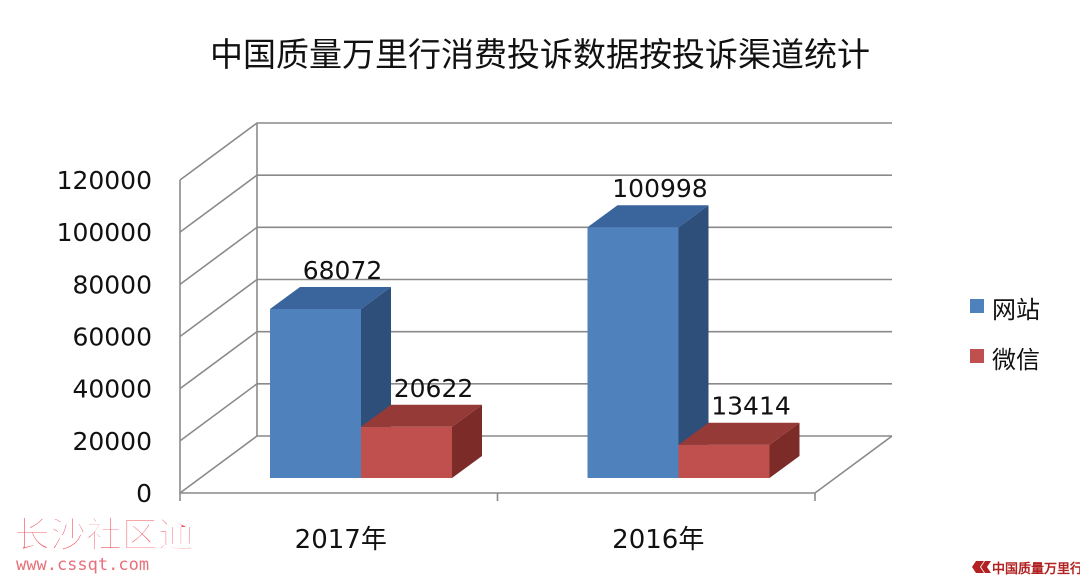  I want to click on data-label: 13414, so click(751, 406).